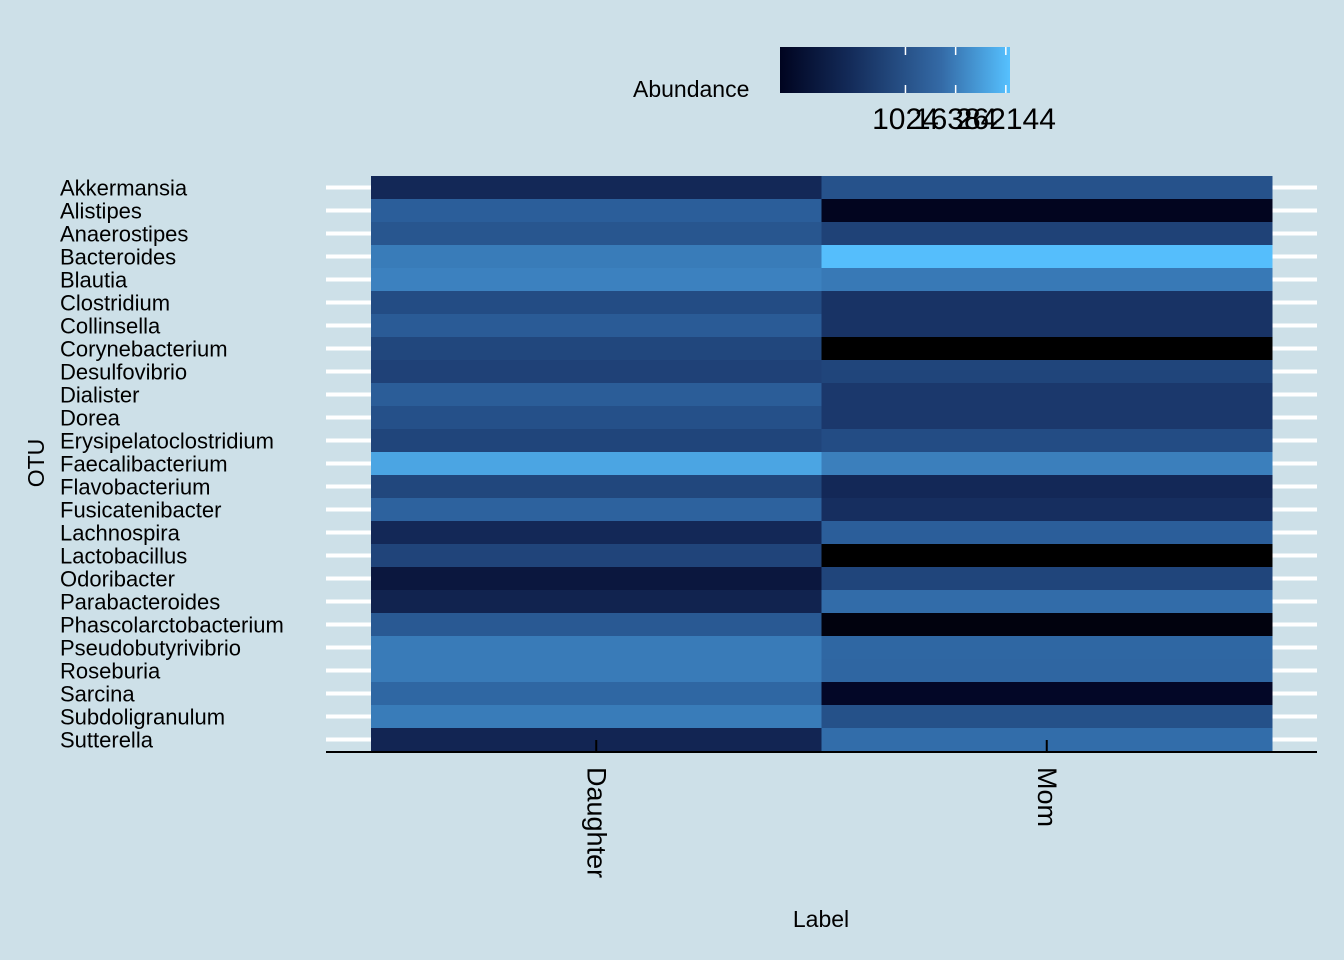 The height and width of the screenshot is (960, 1344). Describe the element at coordinates (955, 119) in the screenshot. I see `legend-tick-label: 16384` at that location.